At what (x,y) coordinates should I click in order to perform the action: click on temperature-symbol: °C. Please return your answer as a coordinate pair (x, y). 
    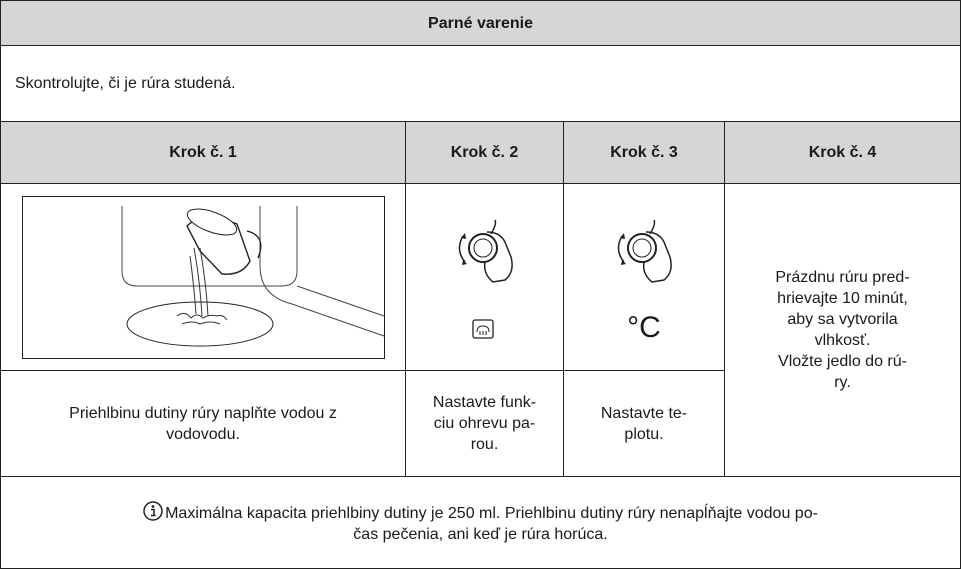
    Looking at the image, I should click on (644, 327).